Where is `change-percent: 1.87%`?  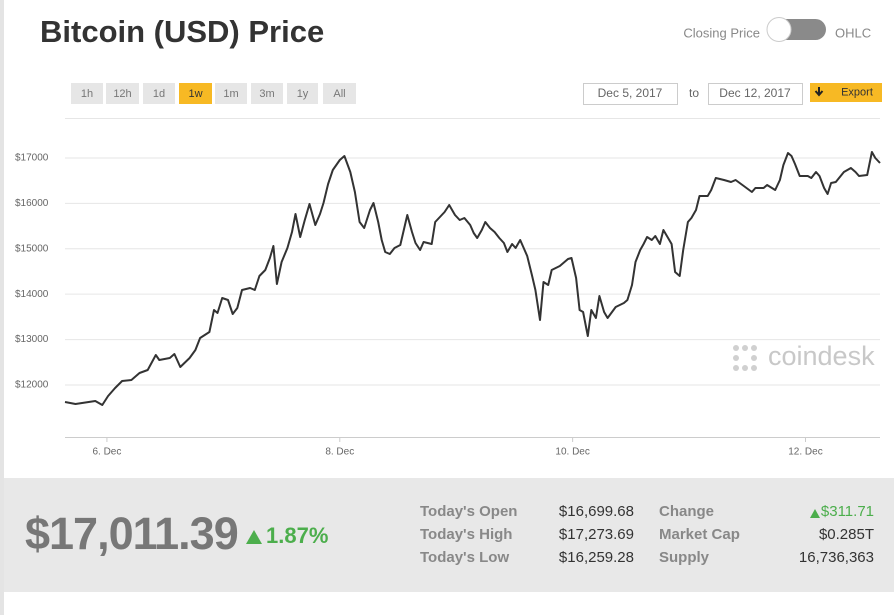
change-percent: 1.87% is located at coordinates (297, 535).